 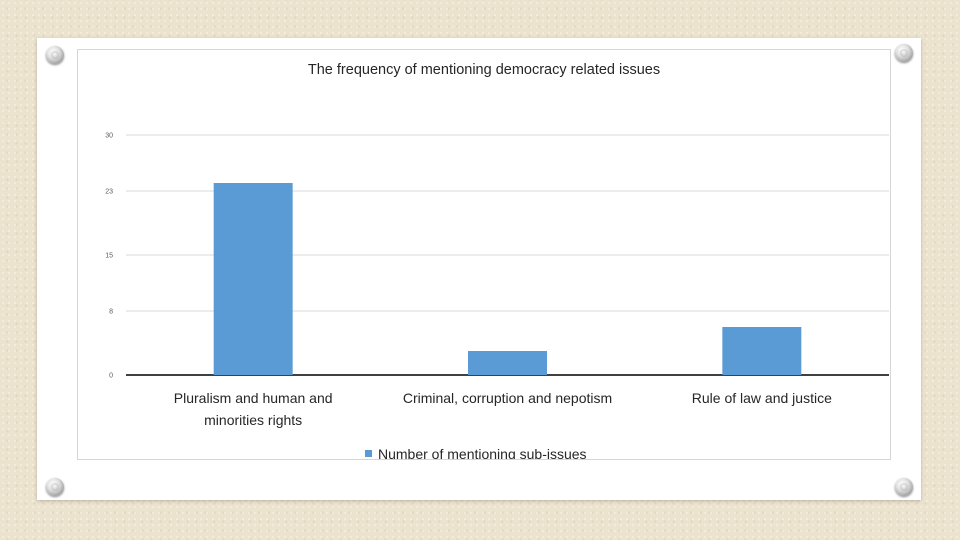 What do you see at coordinates (111, 312) in the screenshot?
I see `y-tick-label: 8` at bounding box center [111, 312].